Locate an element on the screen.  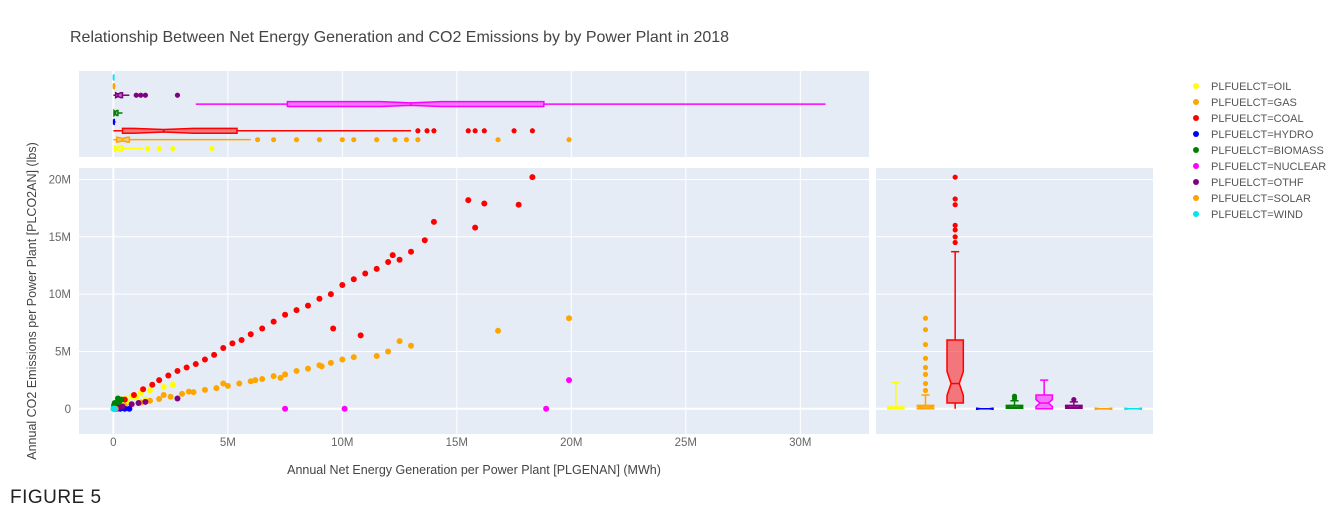
x-tick-label: 25M is located at coordinates (686, 443).